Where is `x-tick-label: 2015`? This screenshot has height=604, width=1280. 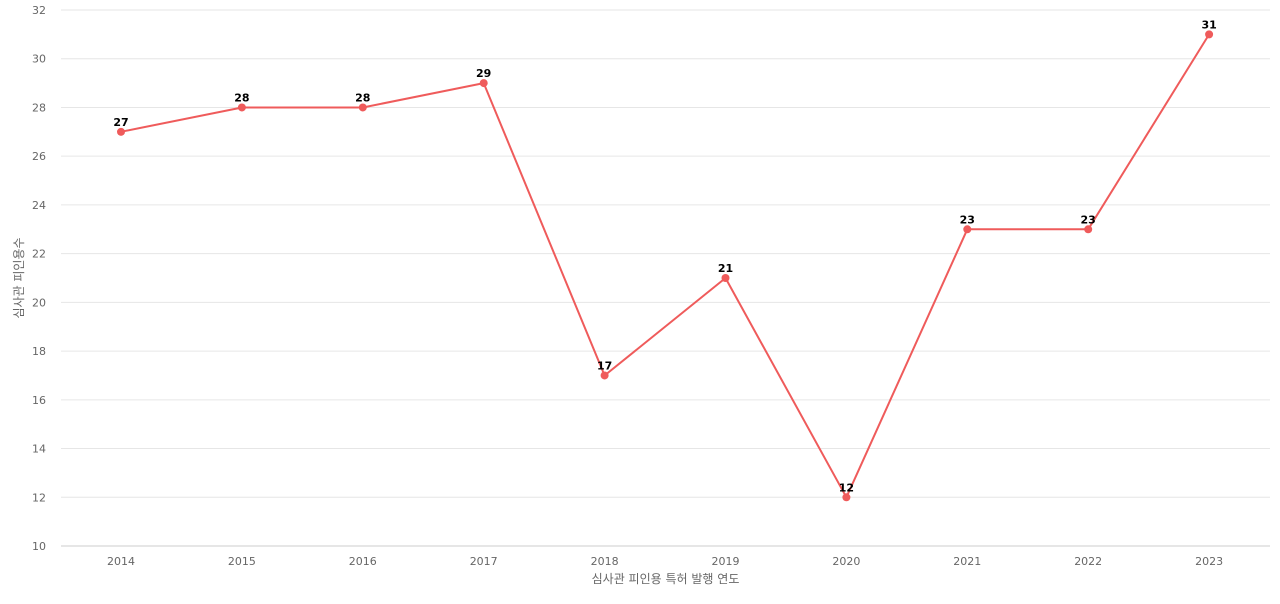 x-tick-label: 2015 is located at coordinates (242, 561).